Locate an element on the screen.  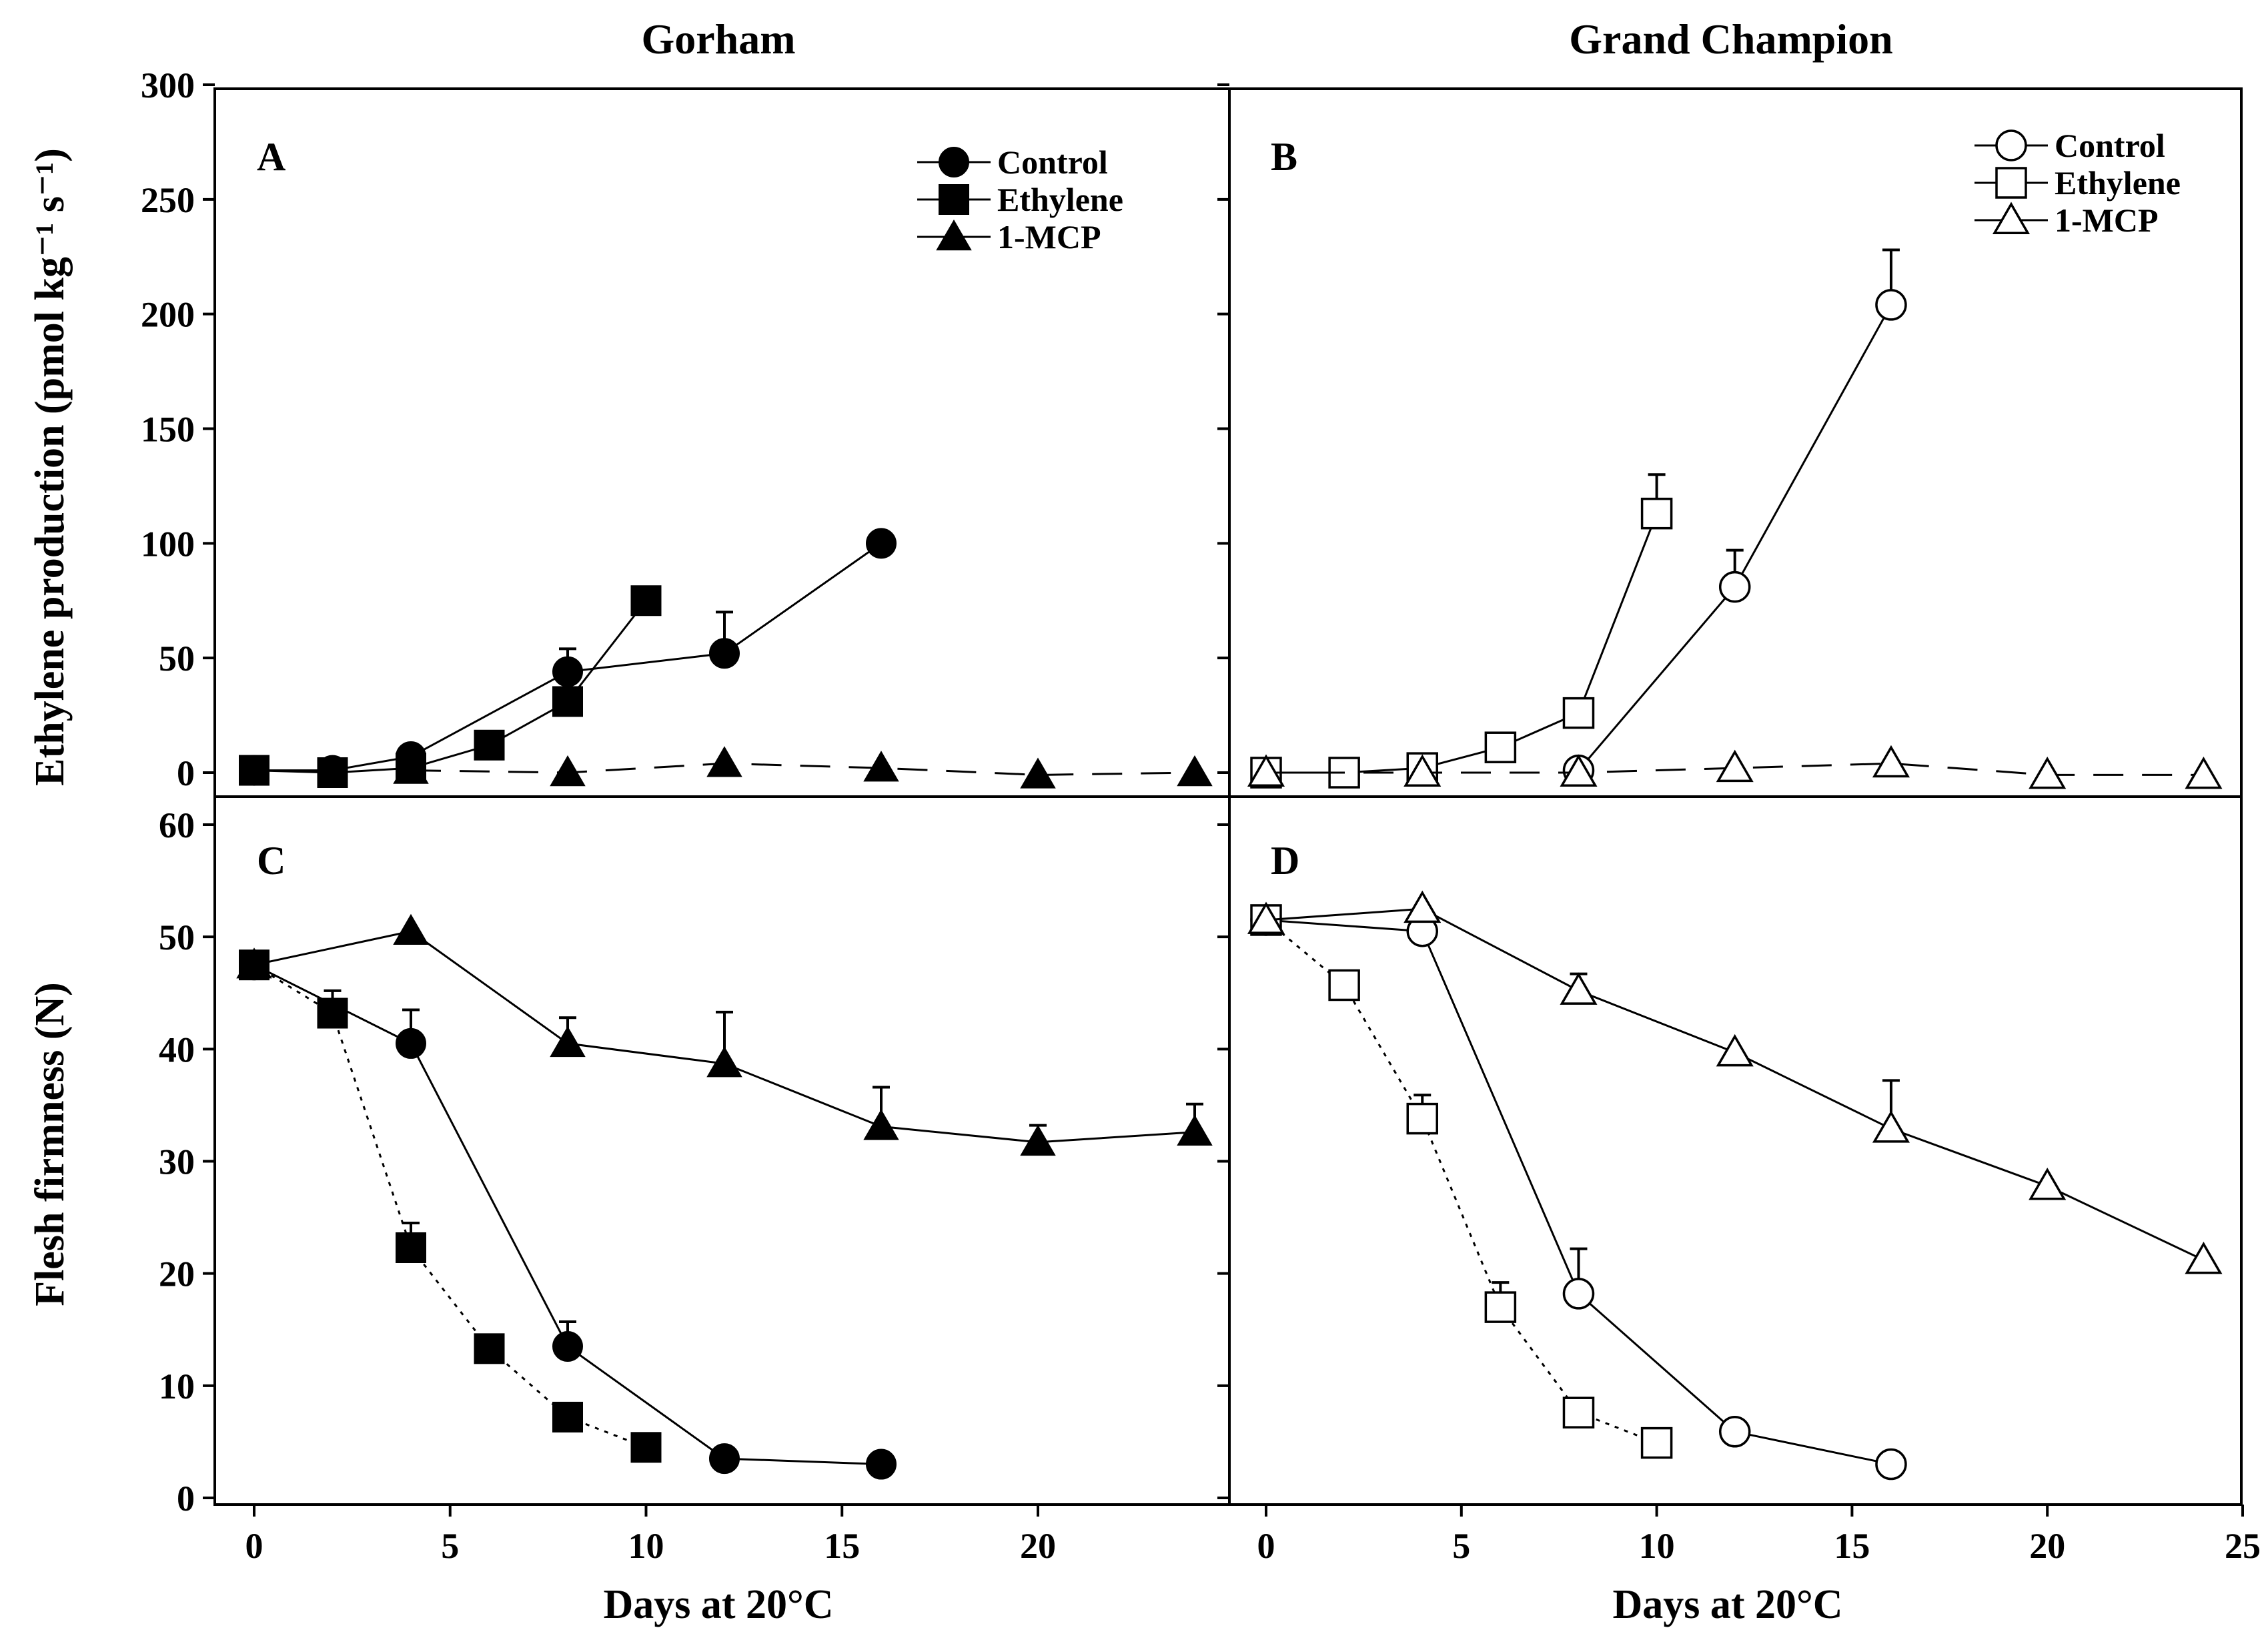
panel-b-legend-control-marker is located at coordinates (2011, 145).